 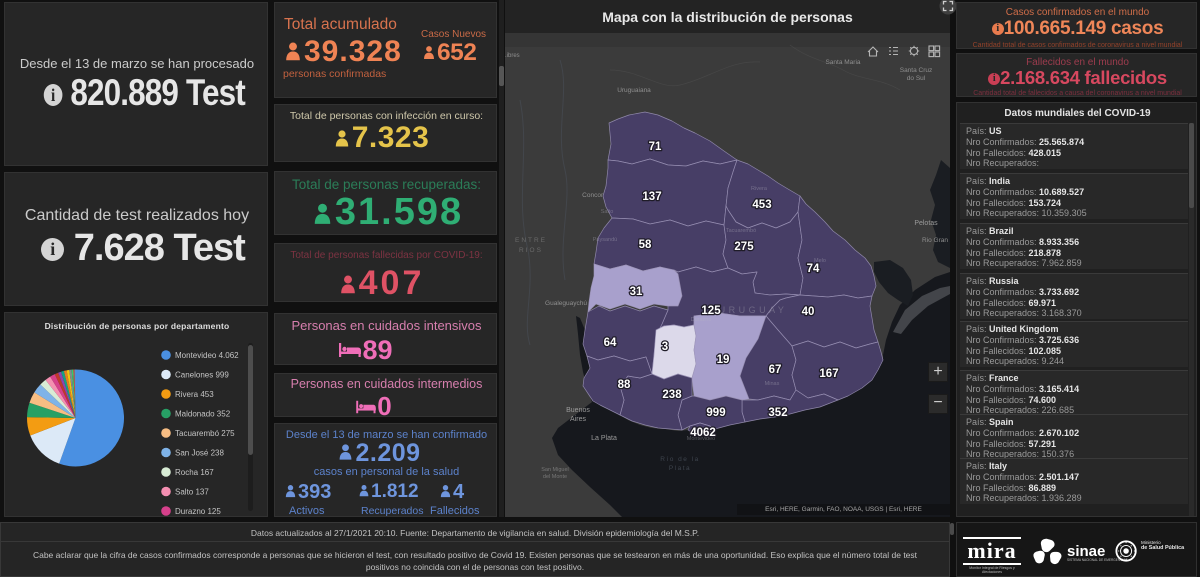 What do you see at coordinates (205, 433) in the screenshot?
I see `svg-text: Tacuarembó 275` at bounding box center [205, 433].